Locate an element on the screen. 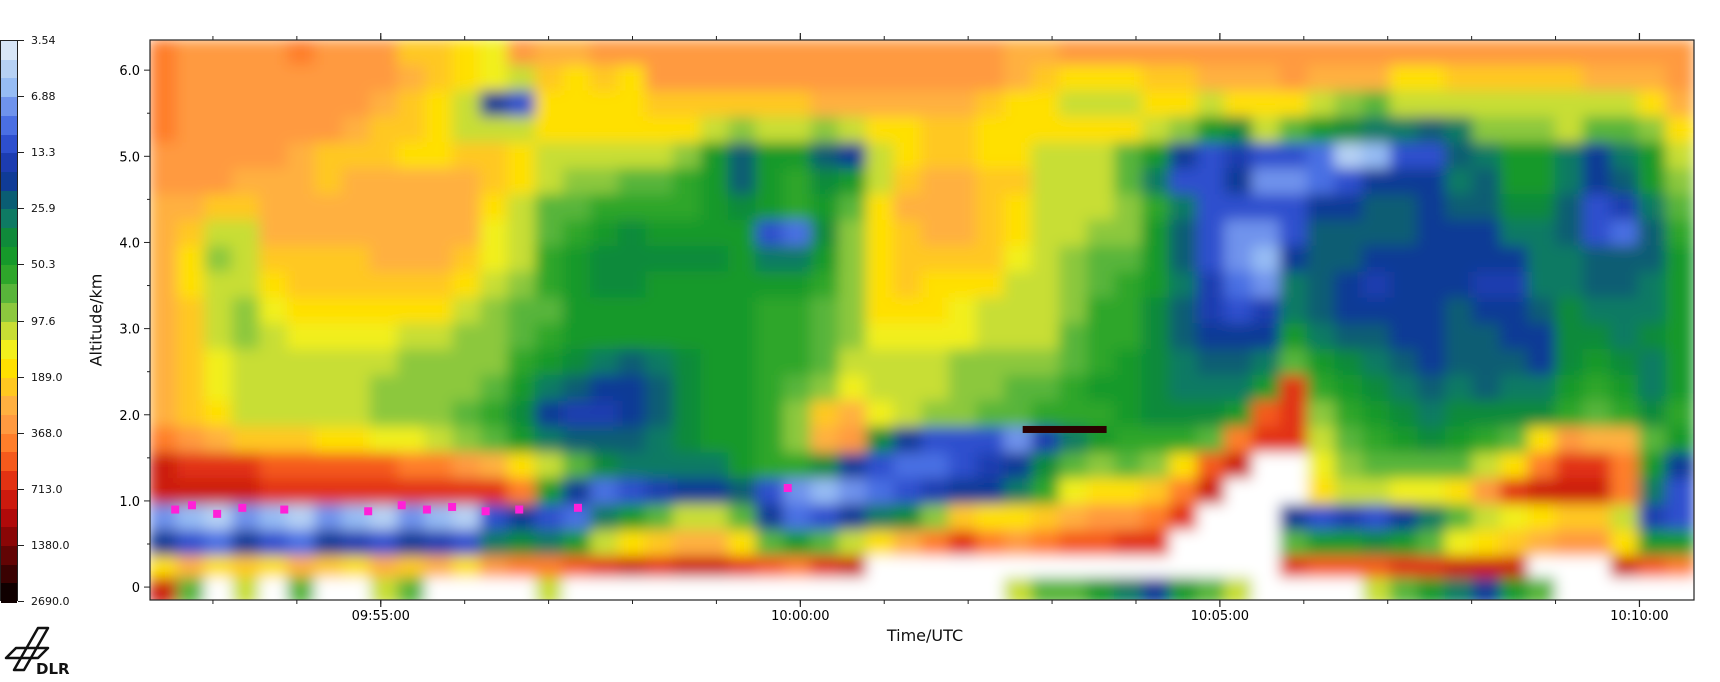  y-tick-label: 3.0 is located at coordinates (129, 330).